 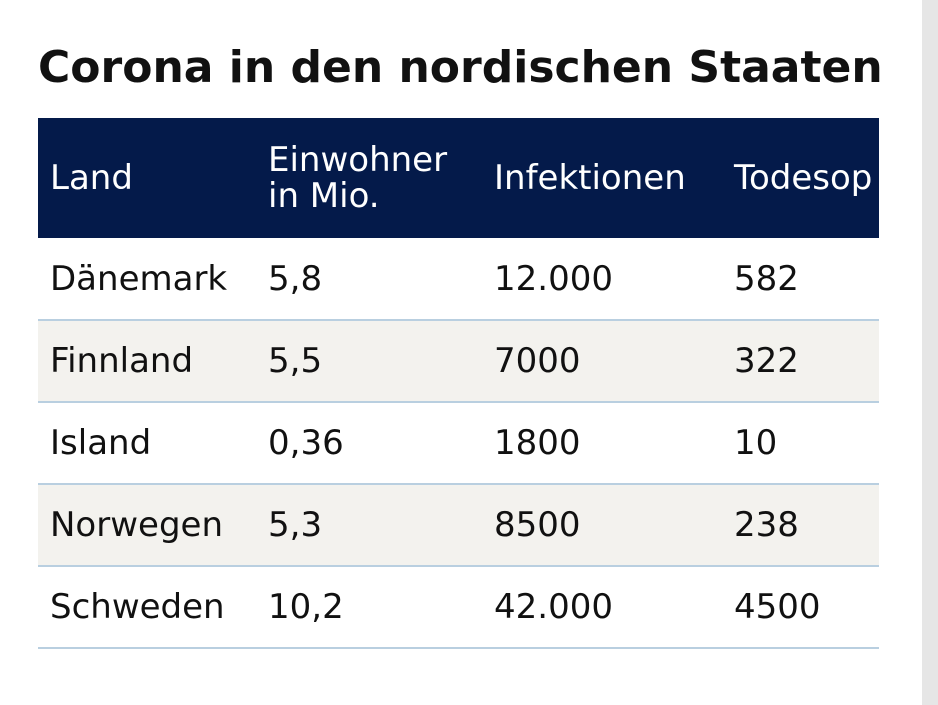 I want to click on cell-land: Norwegen, so click(x=136, y=525).